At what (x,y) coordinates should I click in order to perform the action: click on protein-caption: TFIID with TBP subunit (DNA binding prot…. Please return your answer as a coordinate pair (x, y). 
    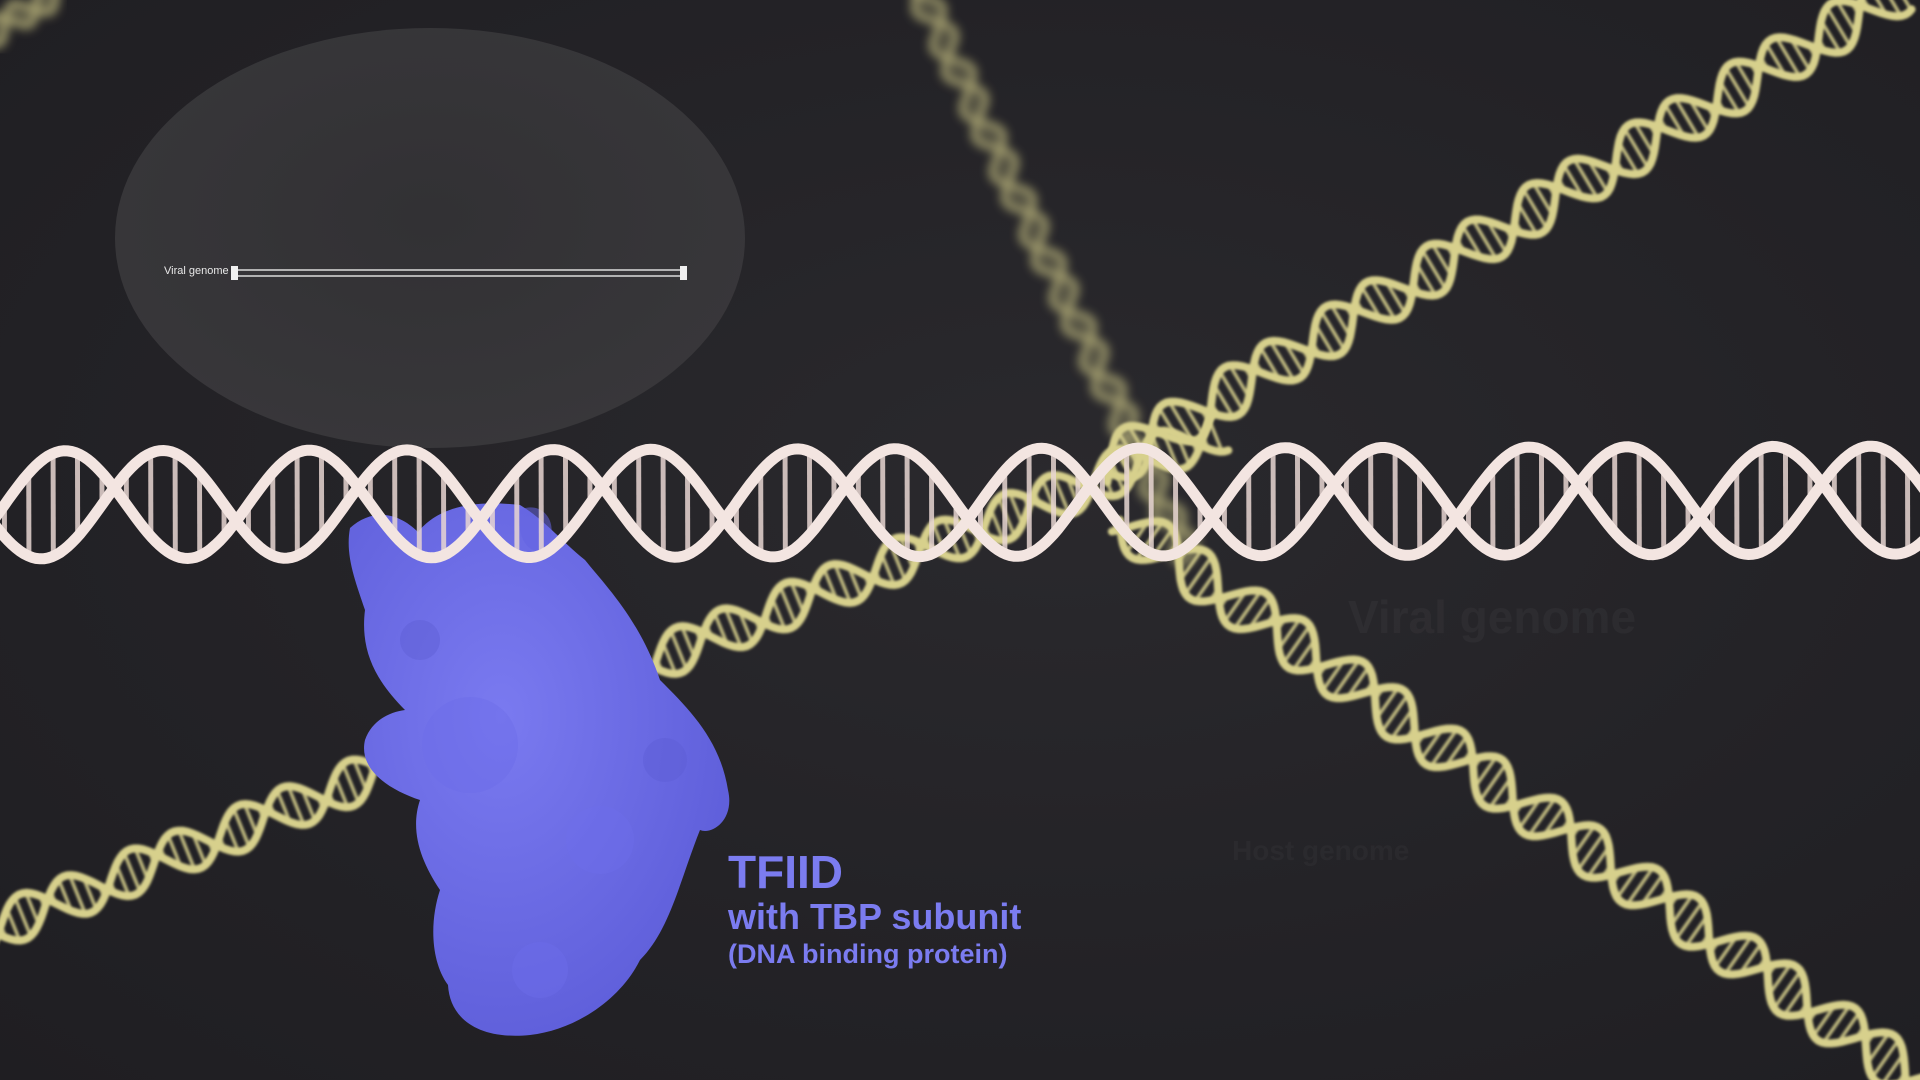
    Looking at the image, I should click on (875, 907).